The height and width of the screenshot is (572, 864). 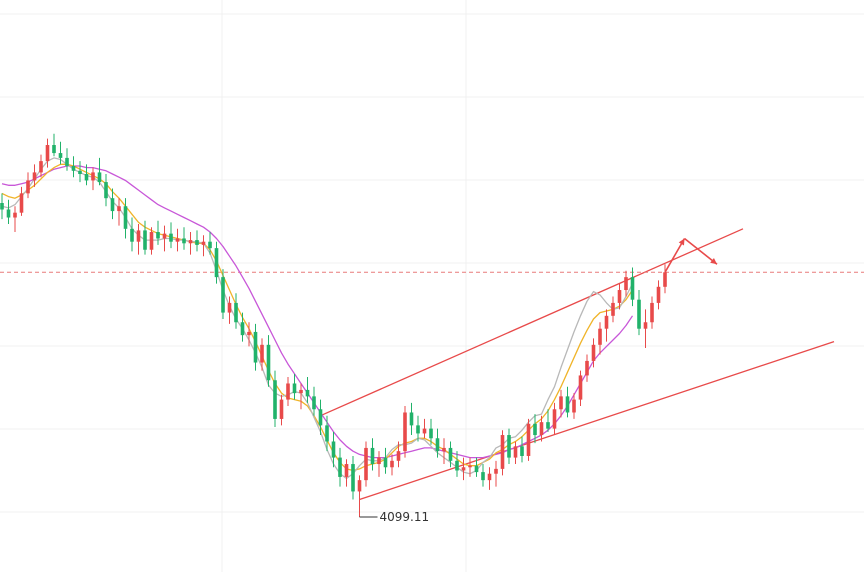 I want to click on projection-down-arrow-shaft, so click(x=701, y=251).